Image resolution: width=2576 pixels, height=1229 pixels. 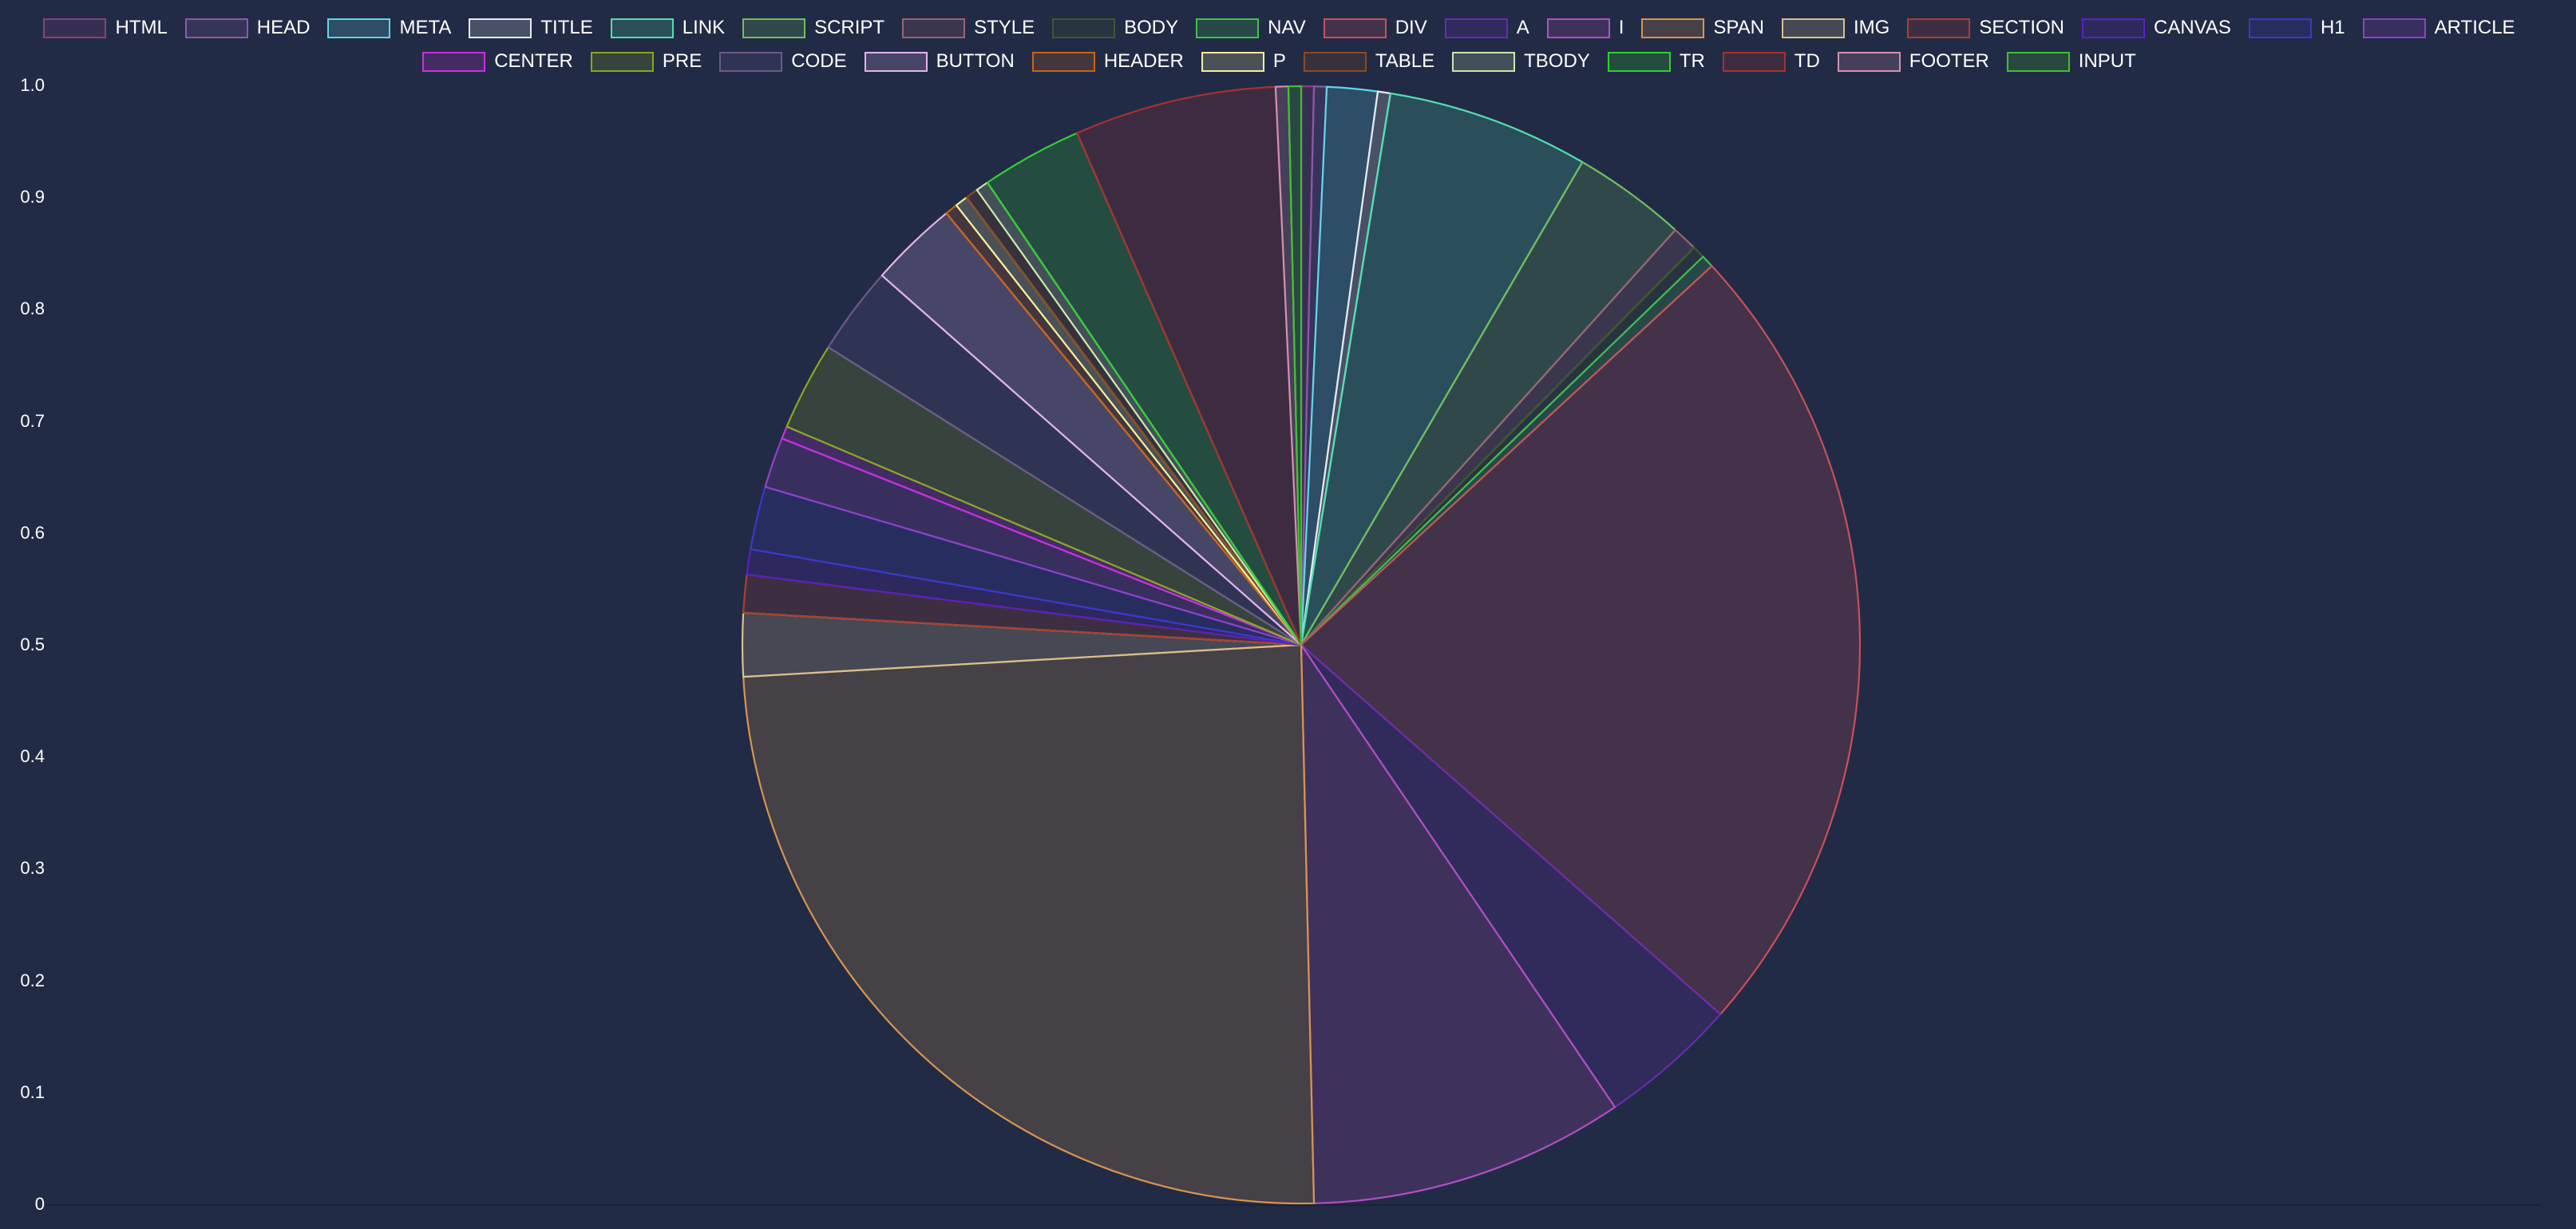 What do you see at coordinates (1949, 61) in the screenshot?
I see `legend-label: FOOTER` at bounding box center [1949, 61].